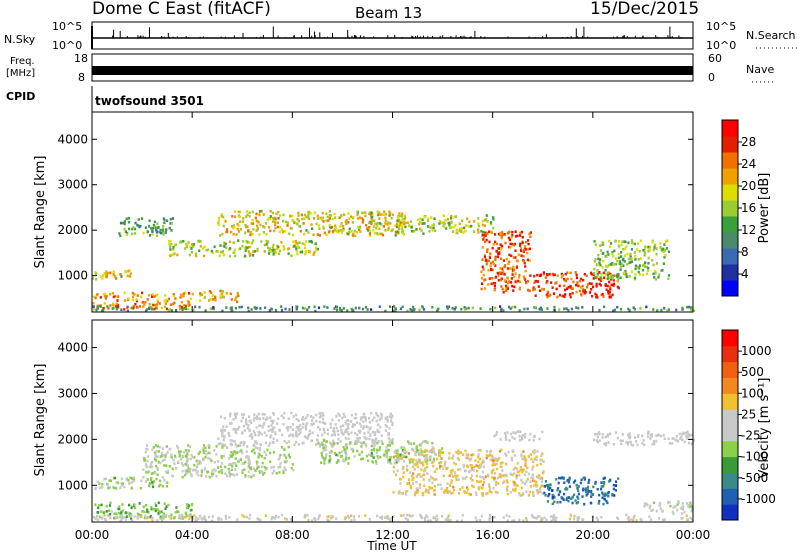 This screenshot has height=554, width=800. I want to click on heatmap-region, so click(380, 452).